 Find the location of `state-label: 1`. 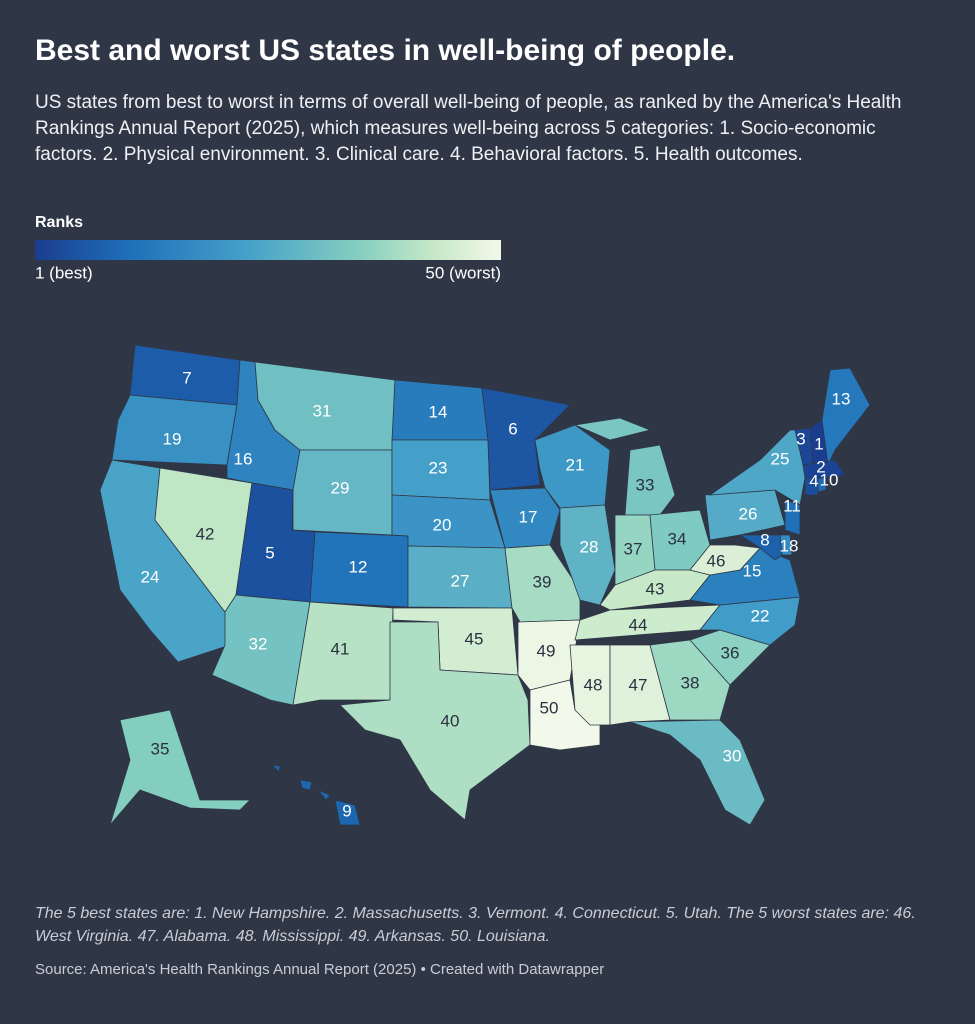

state-label: 1 is located at coordinates (818, 443).